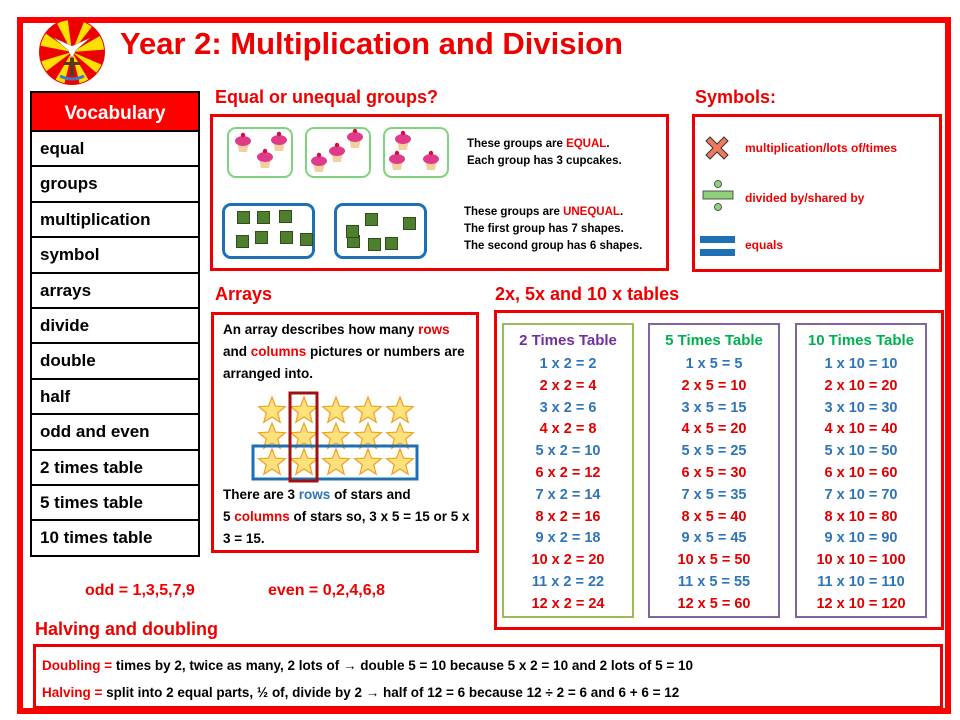 This screenshot has width=960, height=720. What do you see at coordinates (568, 581) in the screenshot?
I see `times-table-row: 11 x 2 = 22` at bounding box center [568, 581].